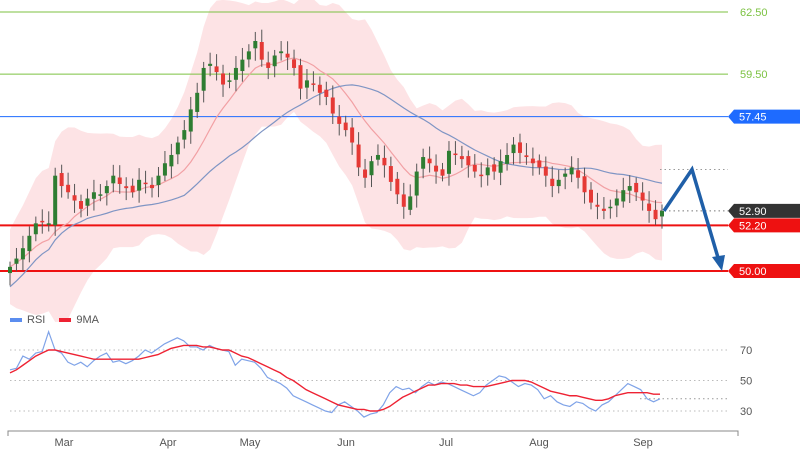 The height and width of the screenshot is (450, 800). I want to click on legend-item-rsi: RSI, so click(27, 320).